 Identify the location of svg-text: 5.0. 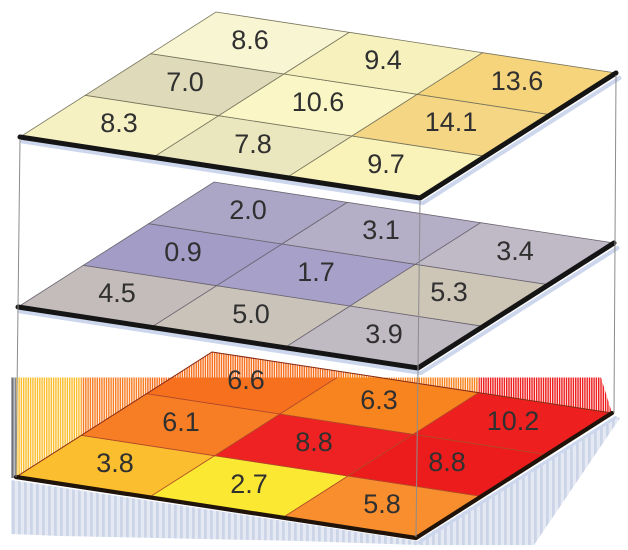
(251, 314).